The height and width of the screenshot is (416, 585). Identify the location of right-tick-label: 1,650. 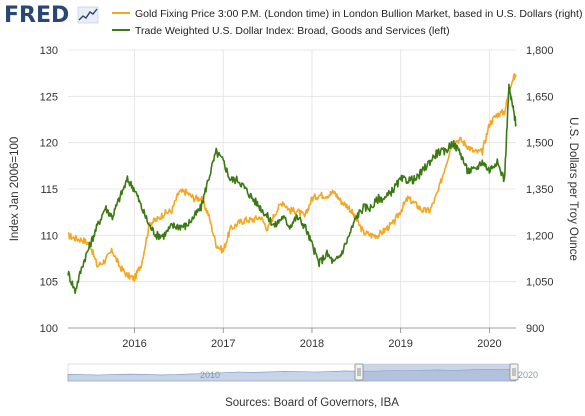
(540, 97).